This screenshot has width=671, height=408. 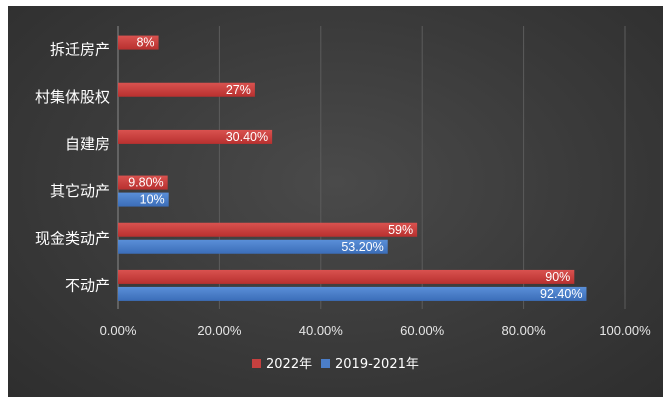 I want to click on category-label: 现金类动产, so click(x=72, y=238).